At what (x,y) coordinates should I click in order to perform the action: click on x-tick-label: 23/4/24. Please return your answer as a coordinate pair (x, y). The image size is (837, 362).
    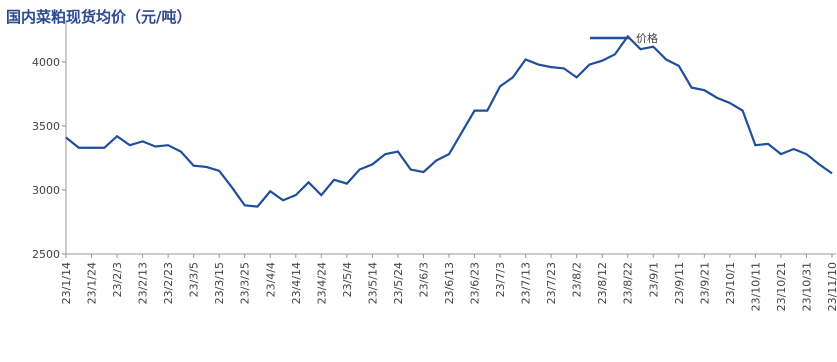
    Looking at the image, I should click on (321, 283).